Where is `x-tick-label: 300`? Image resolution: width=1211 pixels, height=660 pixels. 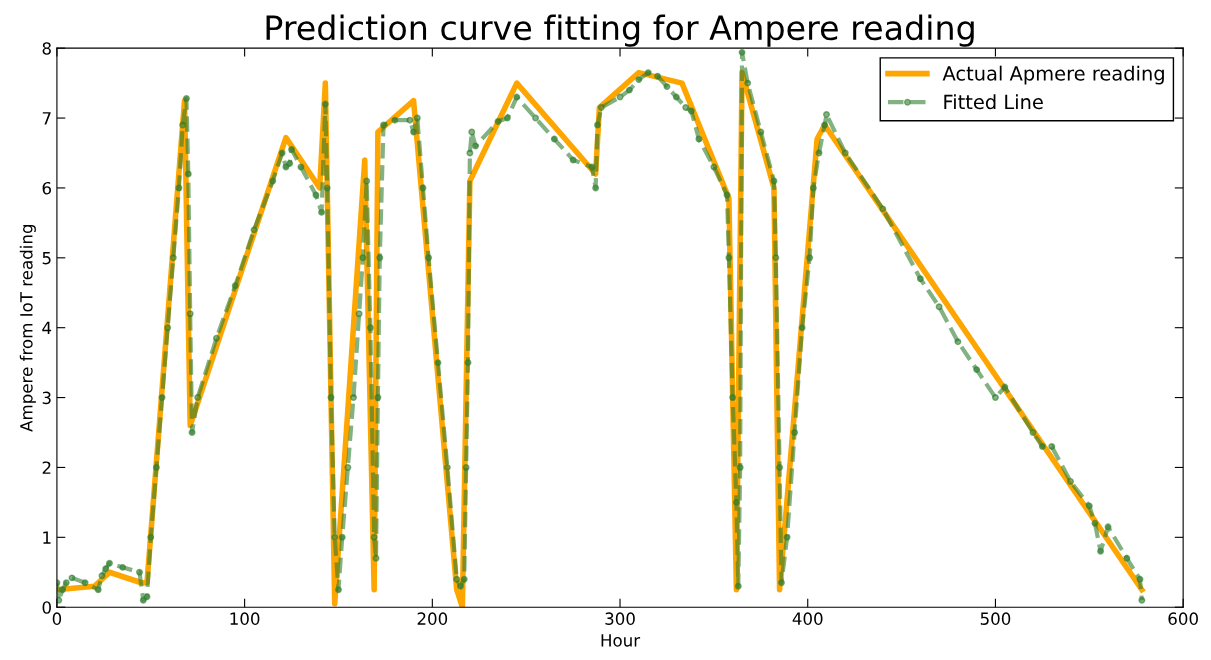 x-tick-label: 300 is located at coordinates (620, 618).